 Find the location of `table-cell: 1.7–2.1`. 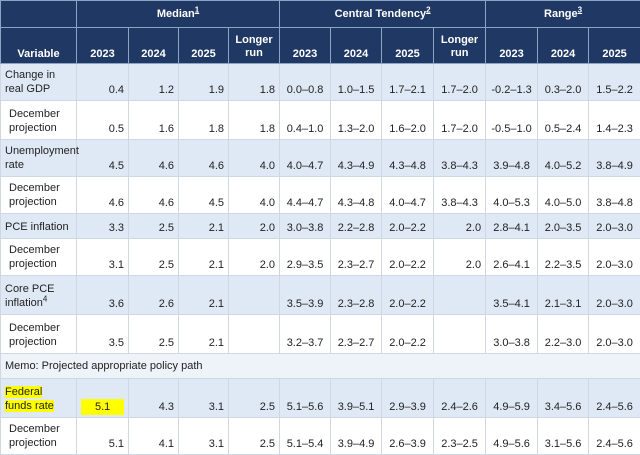

table-cell: 1.7–2.1 is located at coordinates (408, 82).